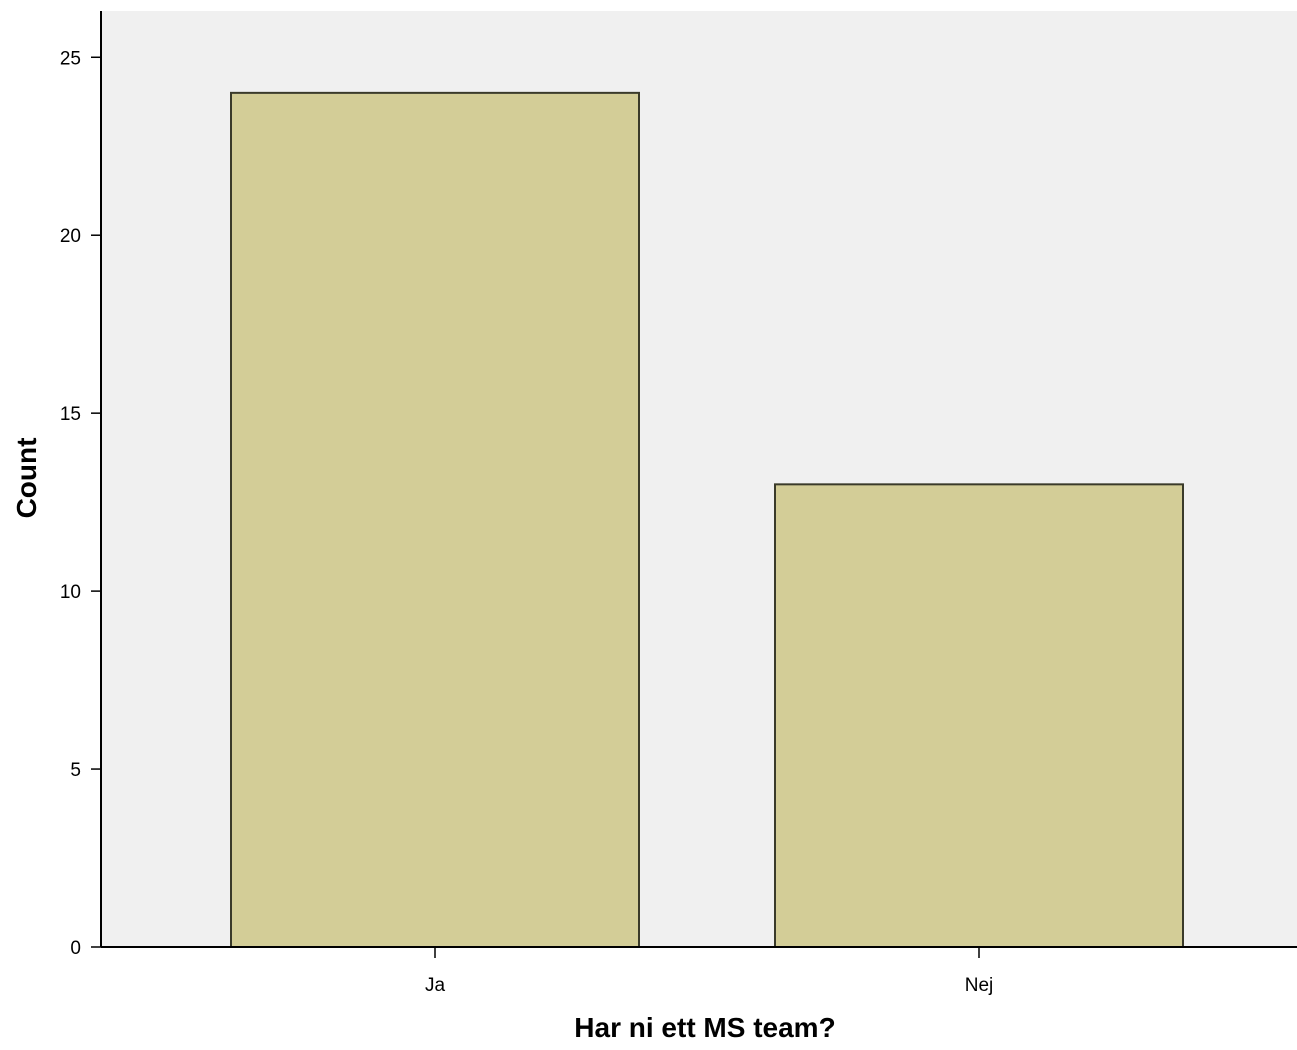  Describe the element at coordinates (979, 985) in the screenshot. I see `x-tick-label: Nej` at that location.